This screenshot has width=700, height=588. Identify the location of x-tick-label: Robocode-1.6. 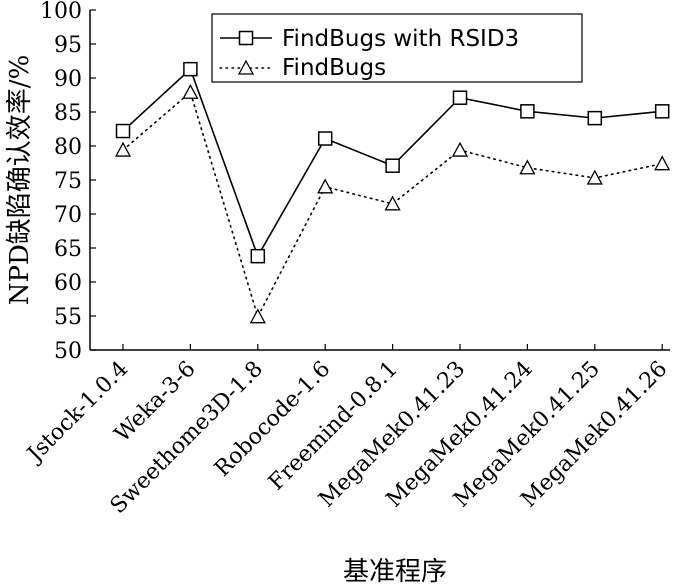
(272, 419).